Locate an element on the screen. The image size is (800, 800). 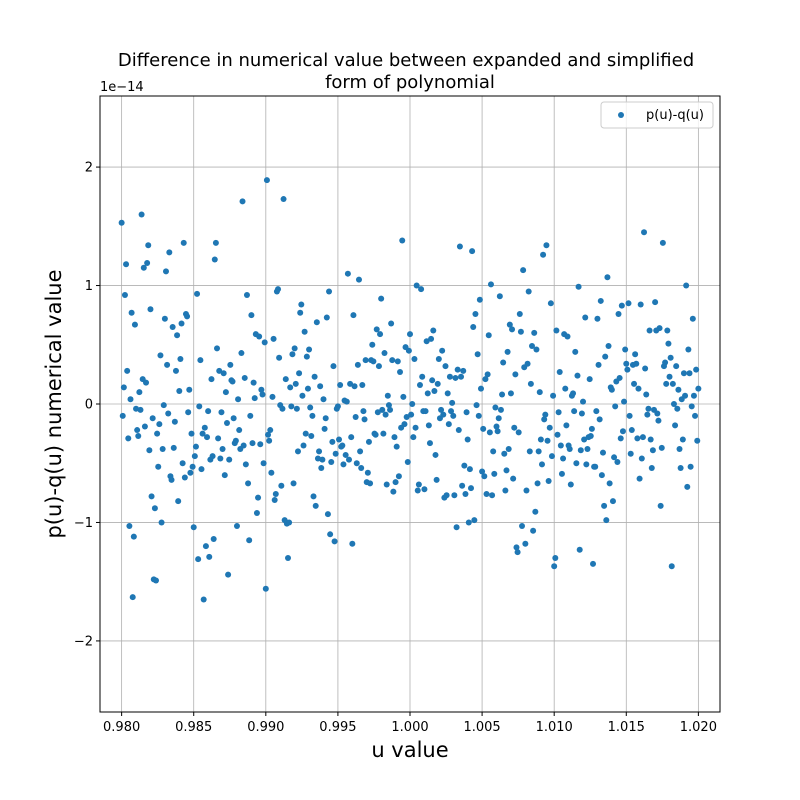
x-tick-label: 1.000 is located at coordinates (409, 727).